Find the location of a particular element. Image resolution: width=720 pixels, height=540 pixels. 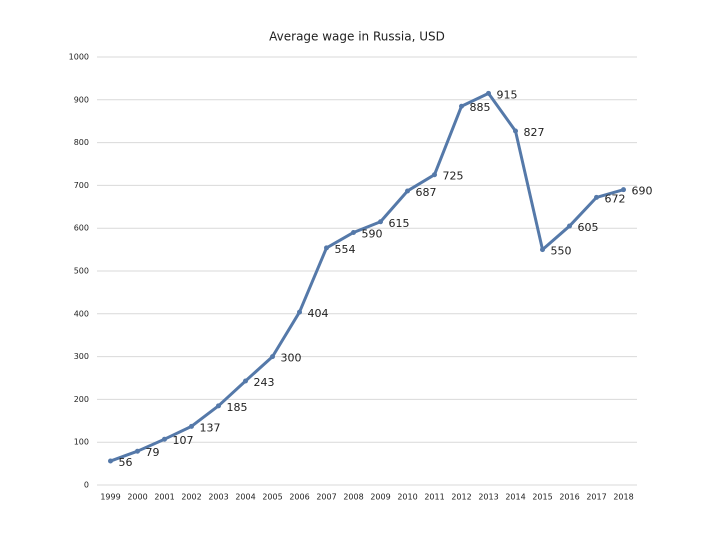

chart-title: Average wage in Russia, USD is located at coordinates (357, 37).